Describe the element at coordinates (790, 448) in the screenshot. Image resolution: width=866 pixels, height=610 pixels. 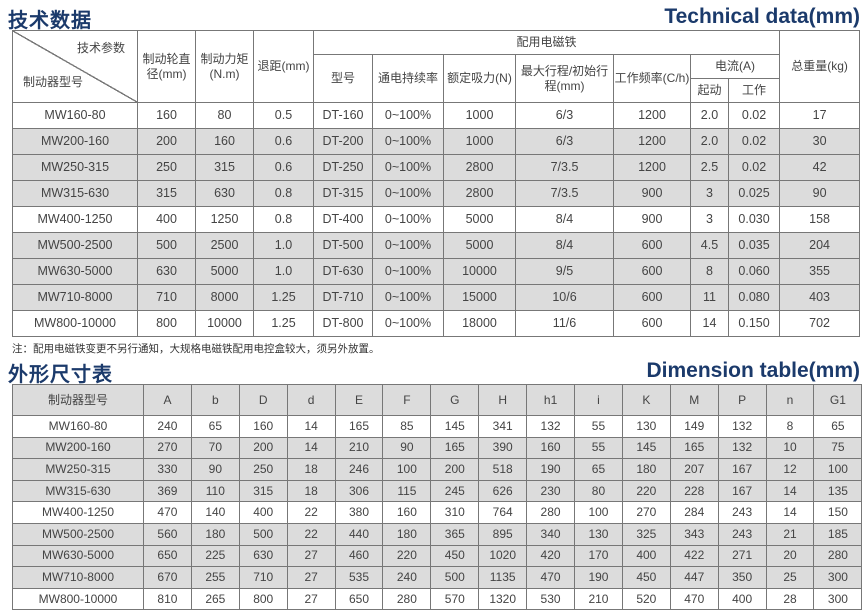
I see `value-cell: 10` at that location.